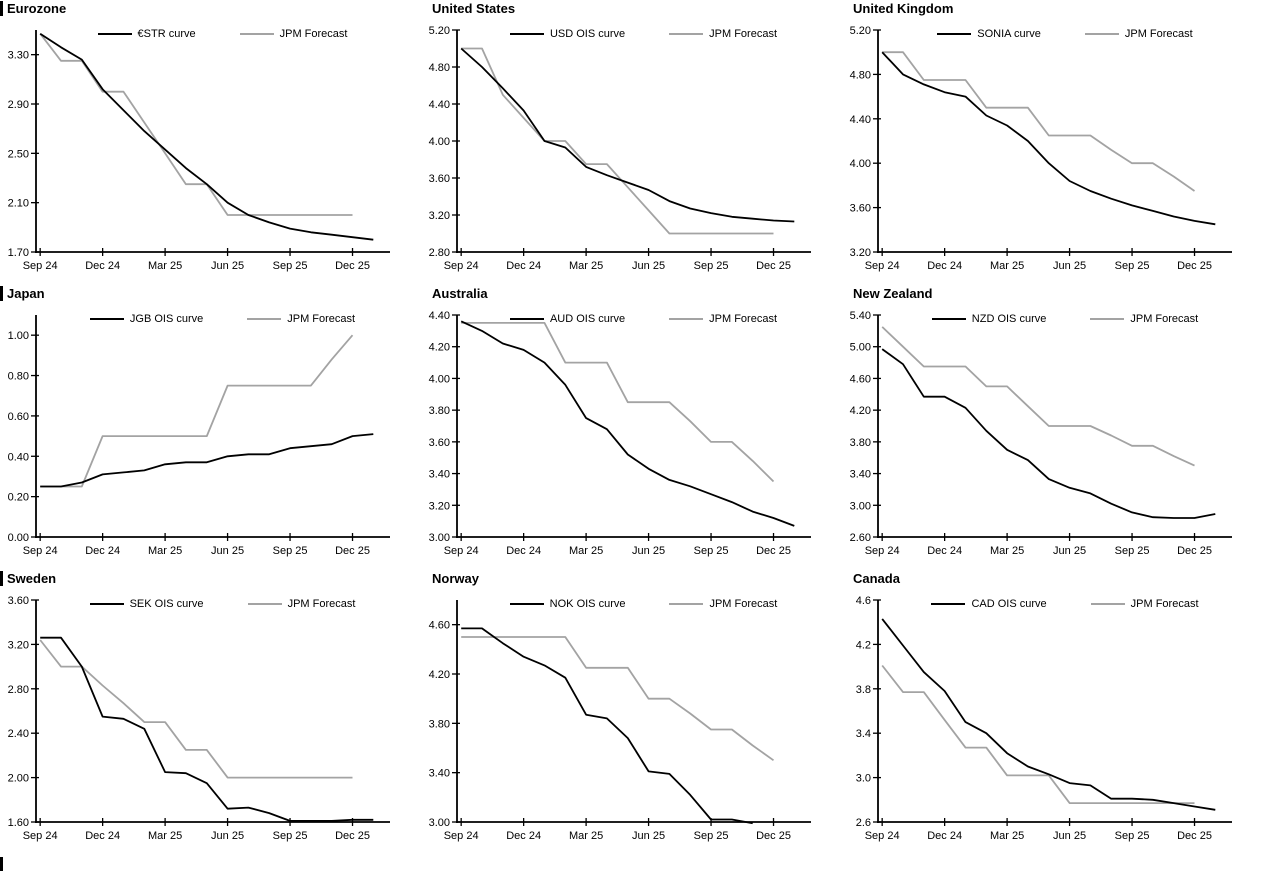 This screenshot has width=1264, height=873. What do you see at coordinates (313, 34) in the screenshot?
I see `legend-label: JPM Forecast` at bounding box center [313, 34].